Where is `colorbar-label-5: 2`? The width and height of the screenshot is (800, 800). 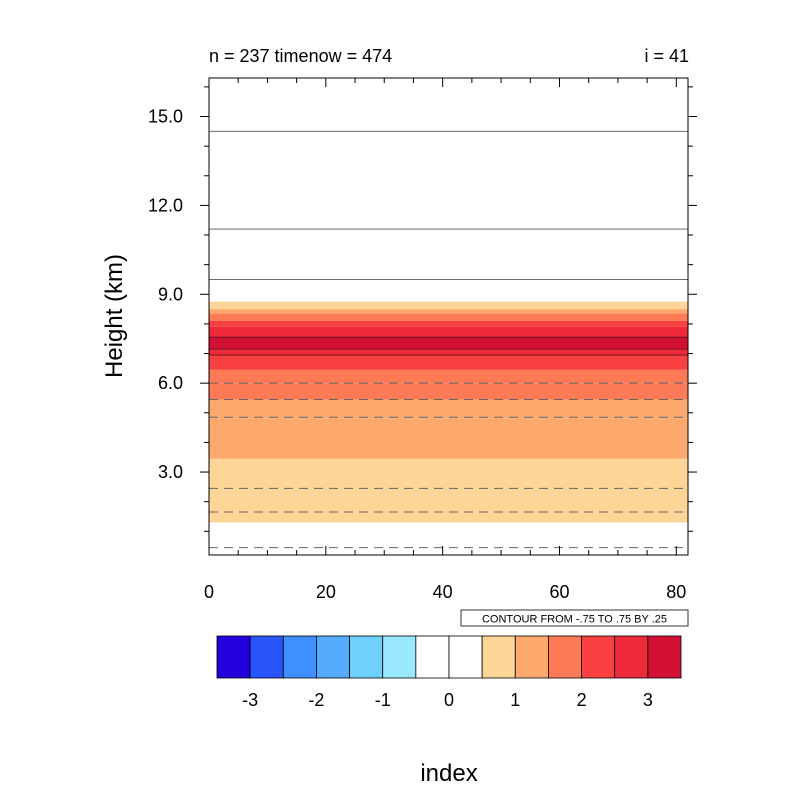
colorbar-label-5: 2 is located at coordinates (582, 700).